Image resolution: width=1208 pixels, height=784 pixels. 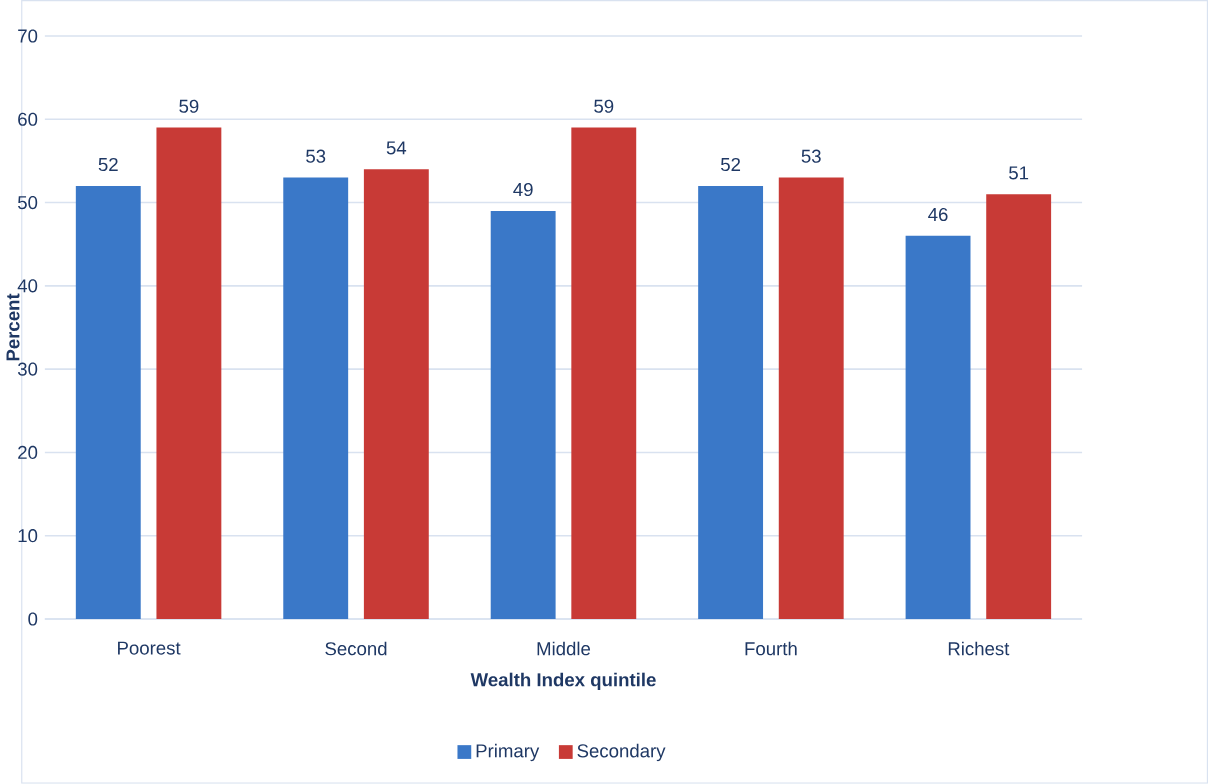 I want to click on y-tick-label: 60, so click(x=28, y=119).